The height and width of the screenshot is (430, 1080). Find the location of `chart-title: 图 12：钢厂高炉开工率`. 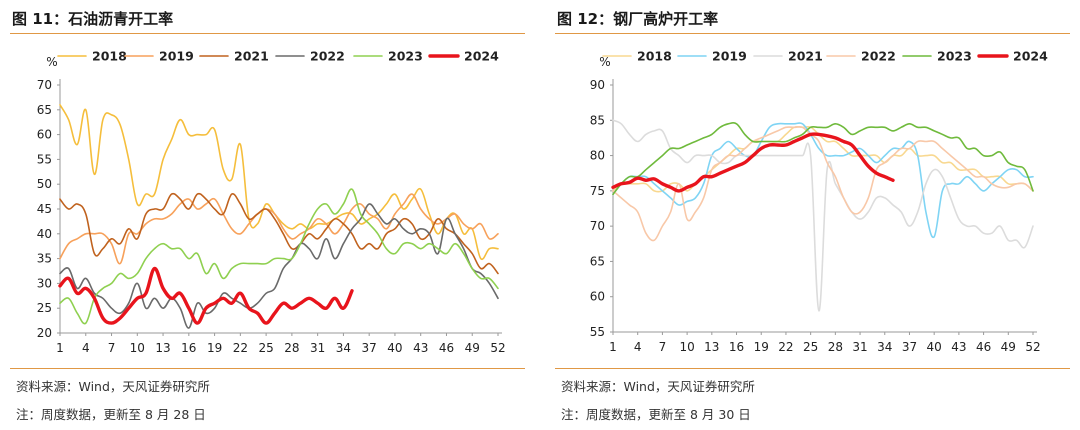

chart-title: 图 12：钢厂高炉开工率 is located at coordinates (638, 19).